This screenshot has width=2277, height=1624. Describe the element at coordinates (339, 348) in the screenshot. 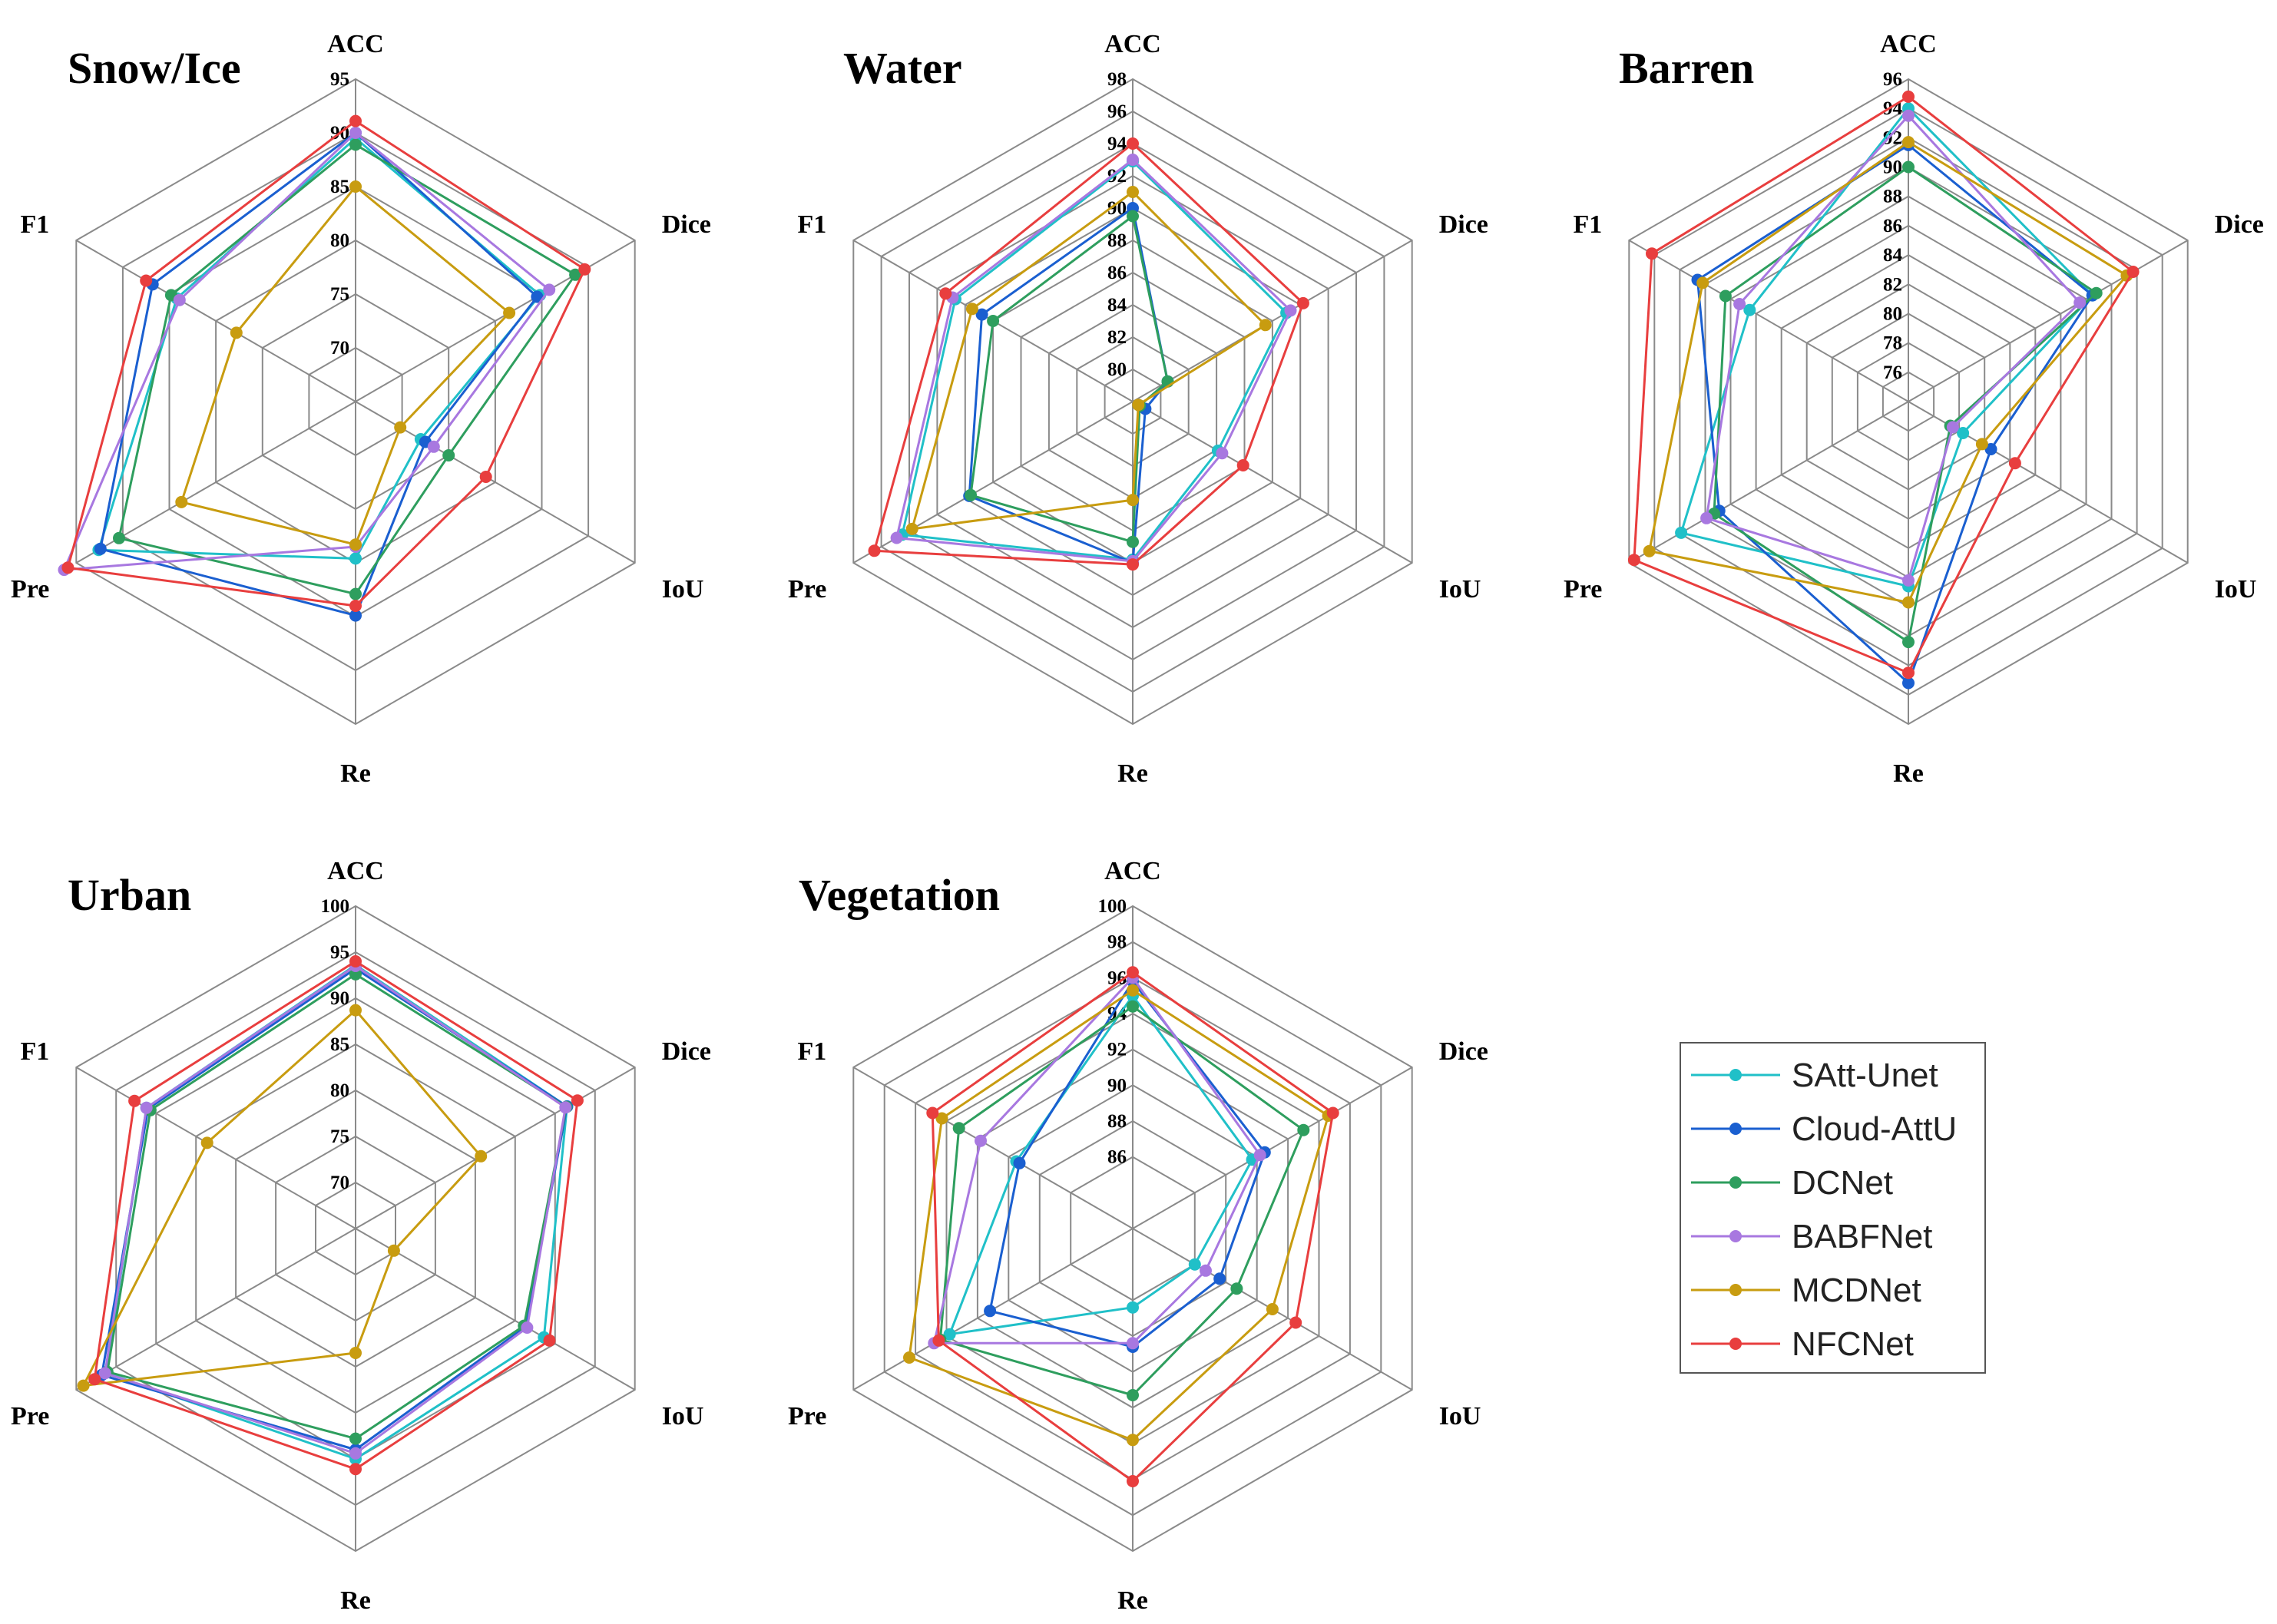

I see `tick-label: 70` at that location.